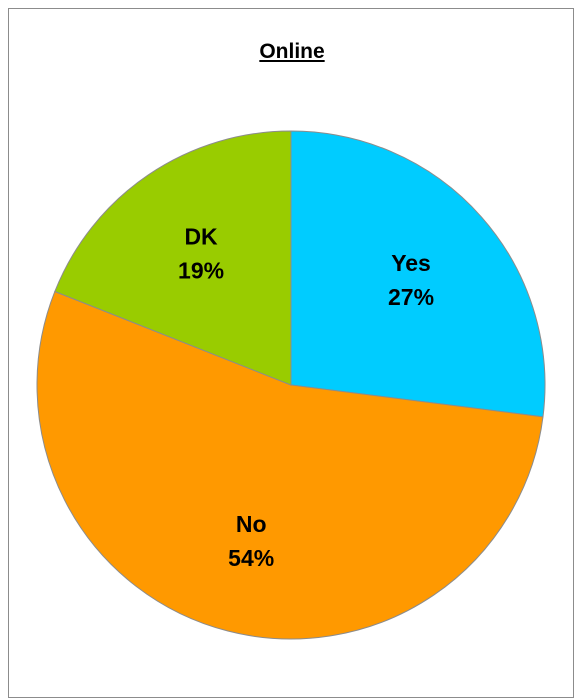 This screenshot has width=584, height=700. What do you see at coordinates (411, 263) in the screenshot?
I see `slice-label-yes: Yes` at bounding box center [411, 263].